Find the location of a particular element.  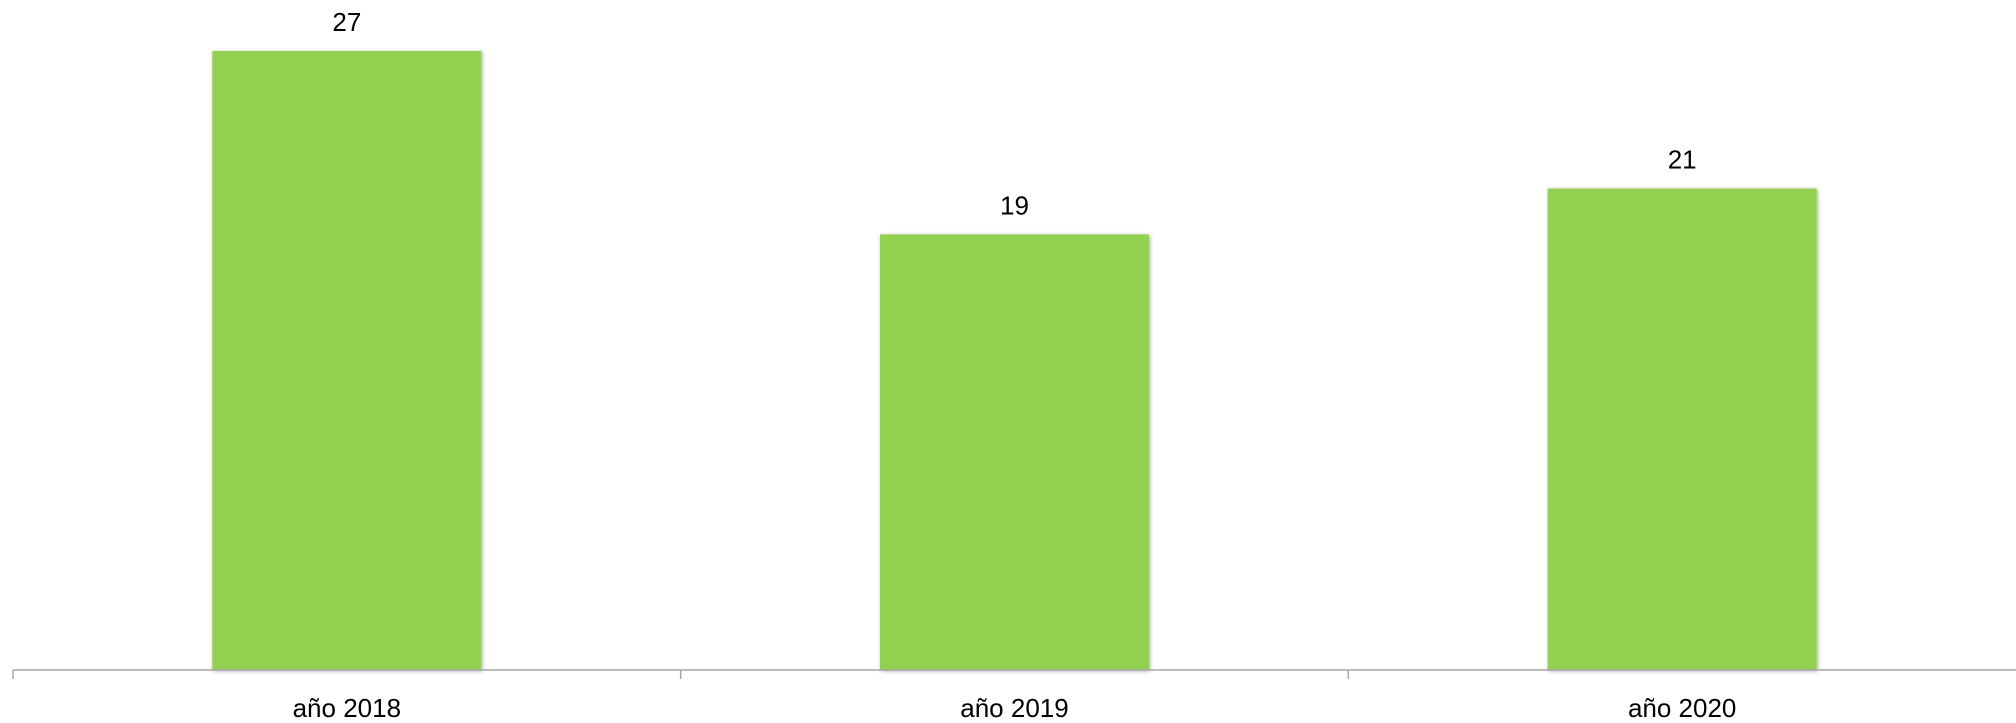

data-label: 21 is located at coordinates (1682, 160).